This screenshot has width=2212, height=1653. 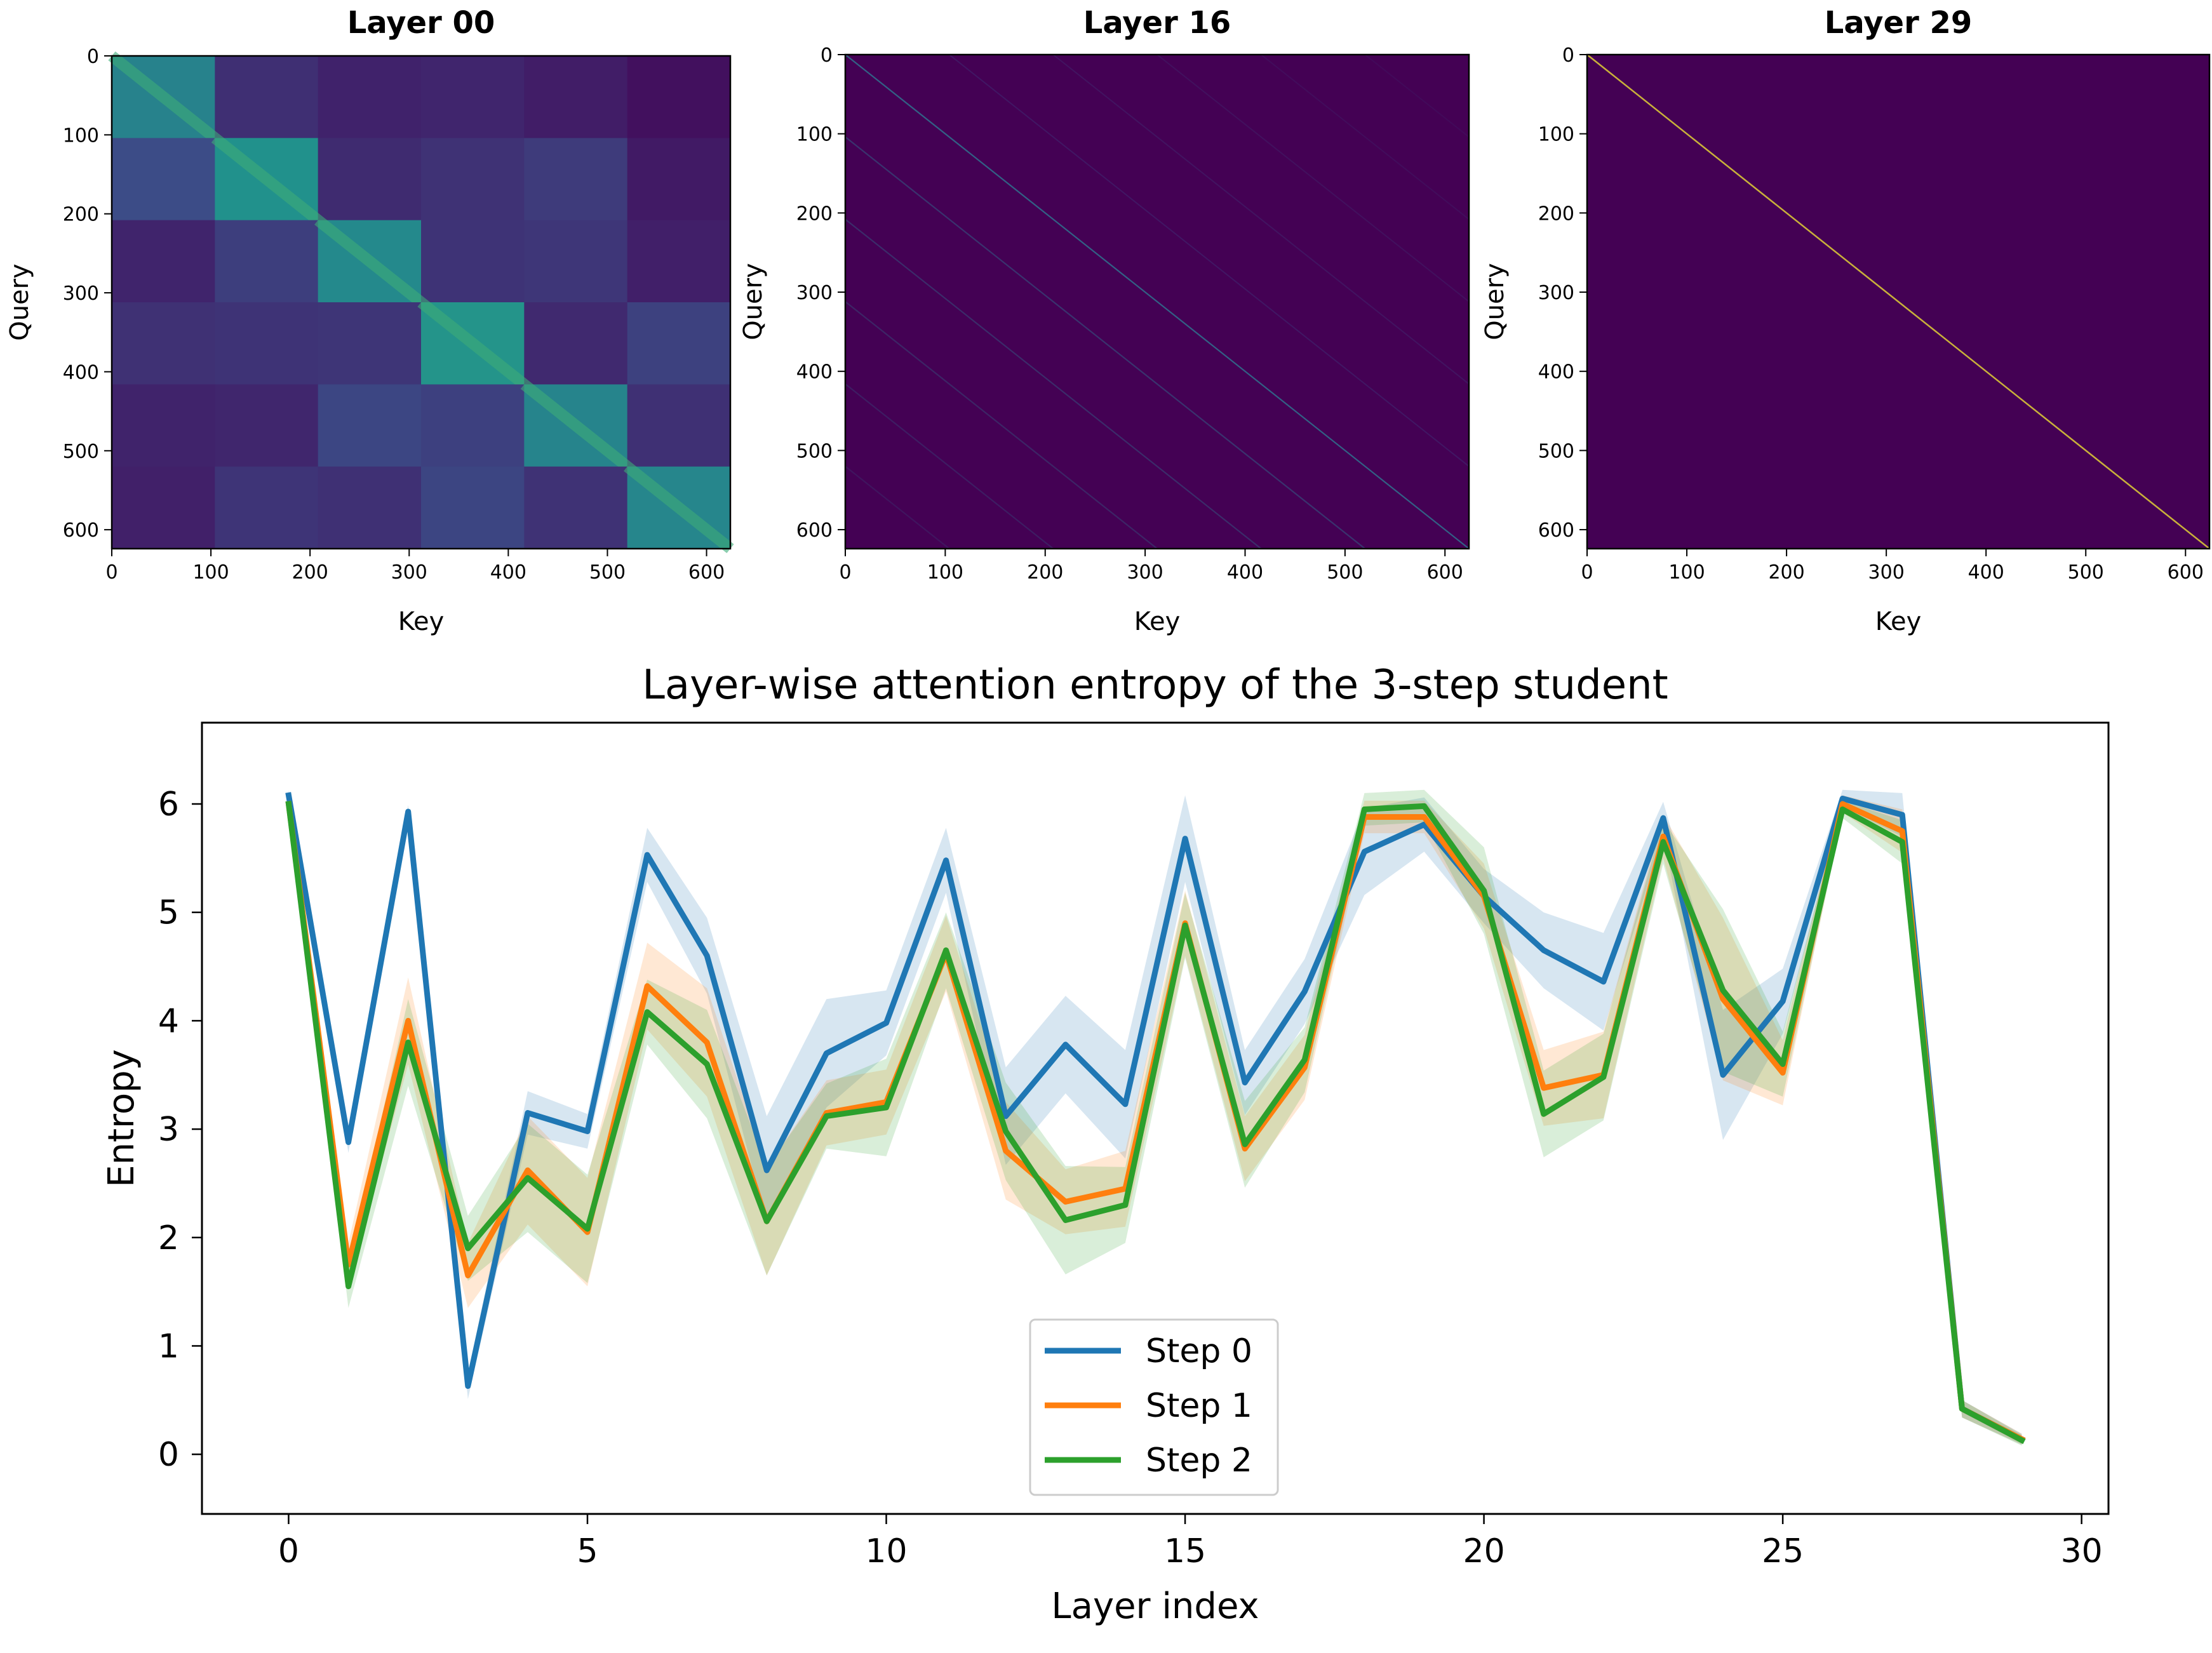 I want to click on x-tick-label: 10, so click(x=886, y=1551).